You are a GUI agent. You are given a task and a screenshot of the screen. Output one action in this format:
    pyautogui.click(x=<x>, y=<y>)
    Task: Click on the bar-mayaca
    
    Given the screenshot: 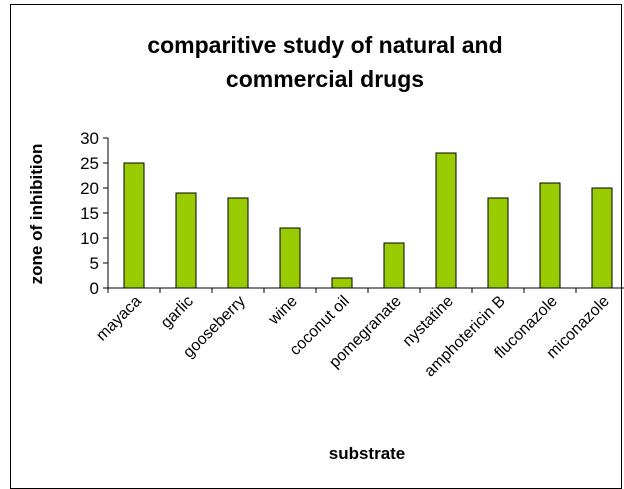 What is the action you would take?
    pyautogui.click(x=134, y=225)
    